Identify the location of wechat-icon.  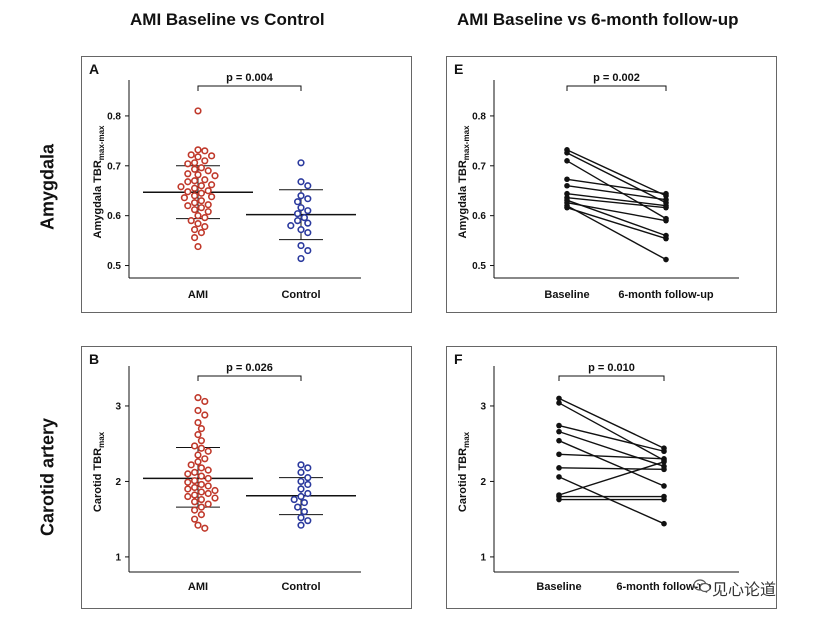
(702, 586).